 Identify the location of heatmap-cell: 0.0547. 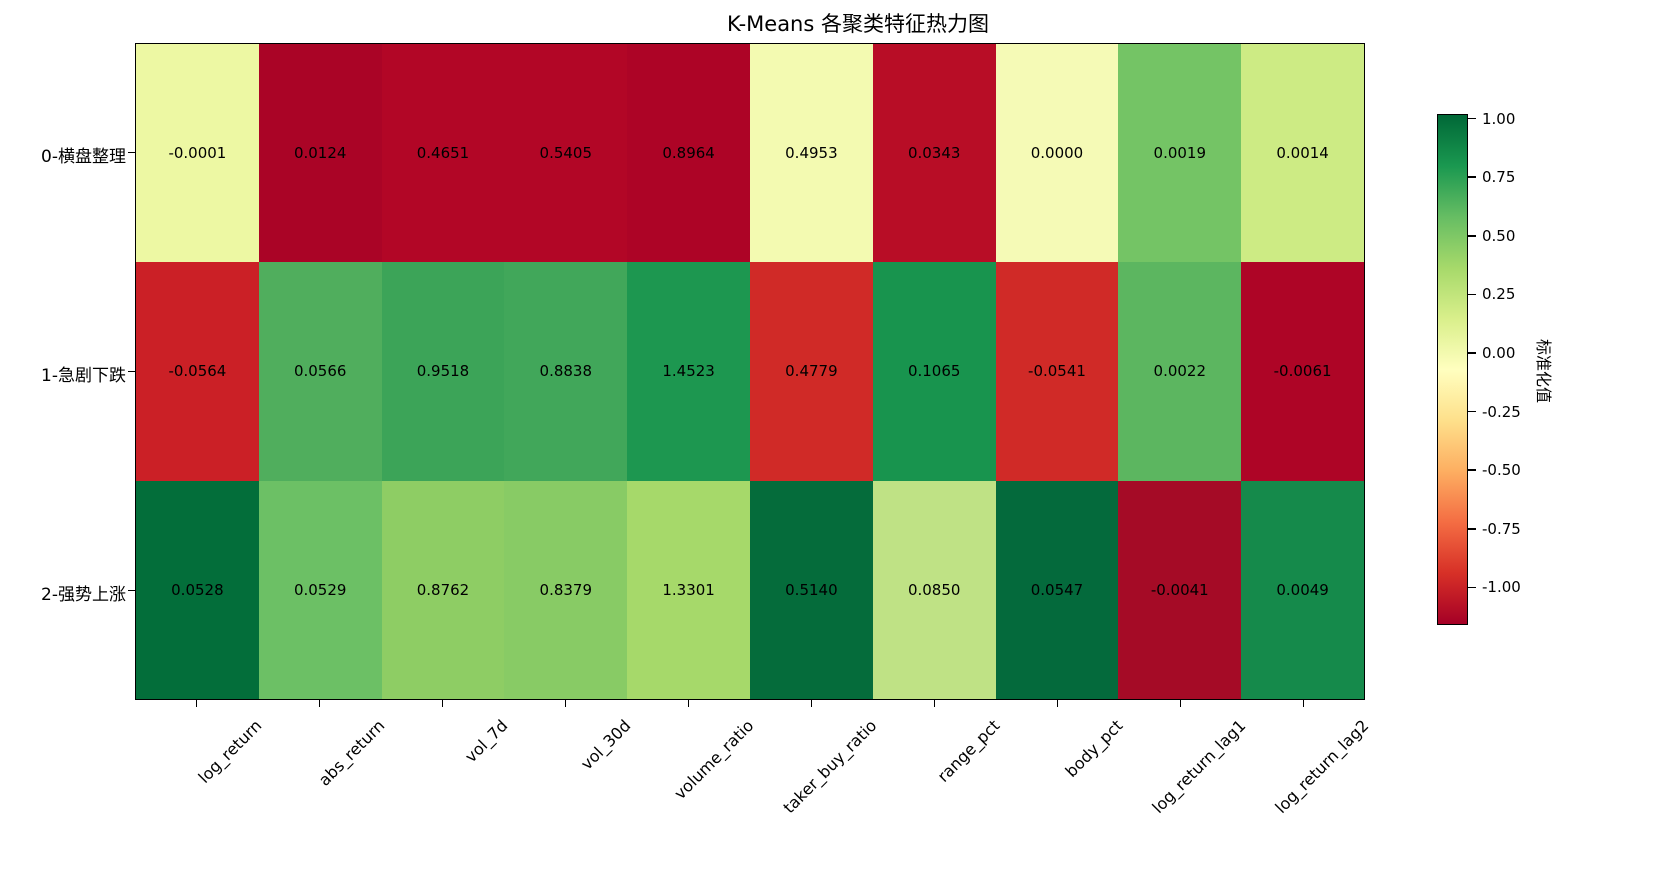
(1057, 589).